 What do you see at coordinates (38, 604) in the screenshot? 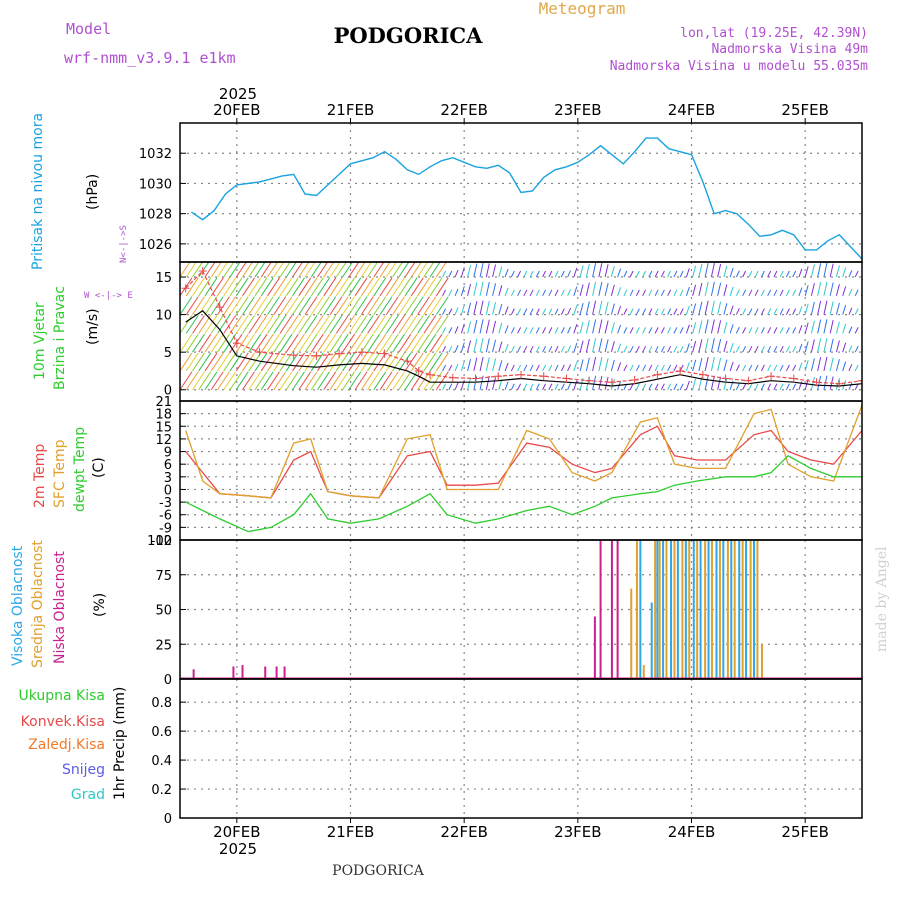
I see `mid-cloud-label: Srednja Oblacnost` at bounding box center [38, 604].